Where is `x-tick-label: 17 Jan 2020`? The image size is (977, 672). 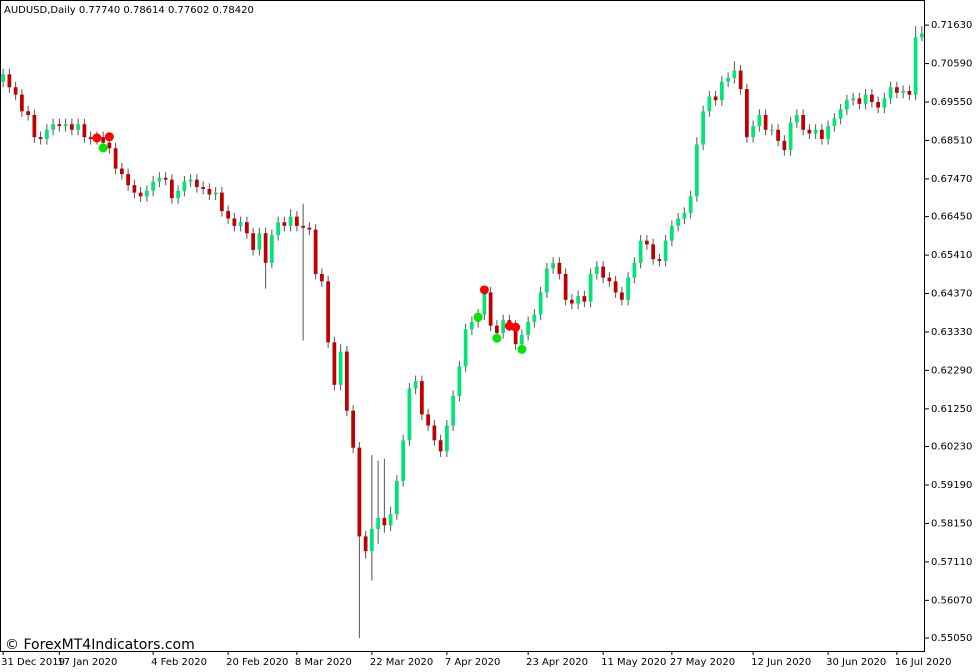 x-tick-label: 17 Jan 2020 is located at coordinates (87, 662).